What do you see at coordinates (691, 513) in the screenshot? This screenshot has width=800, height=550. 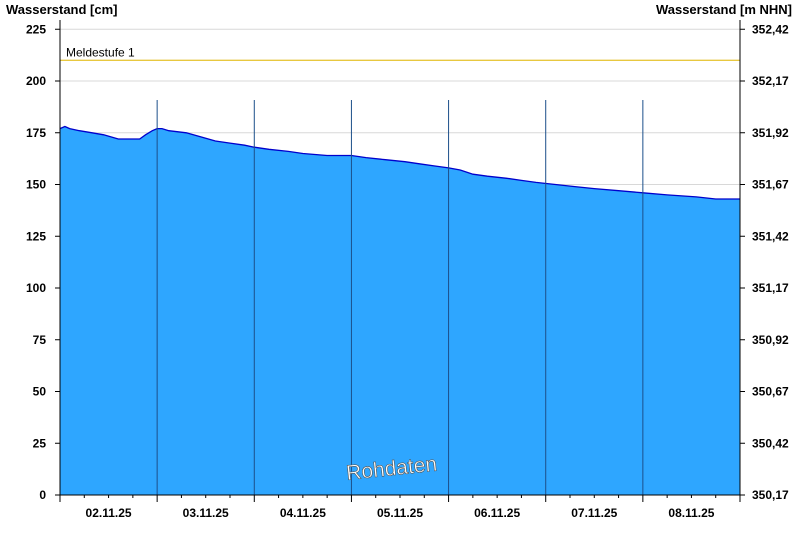 I see `x-tick-label: 08.11.25` at bounding box center [691, 513].